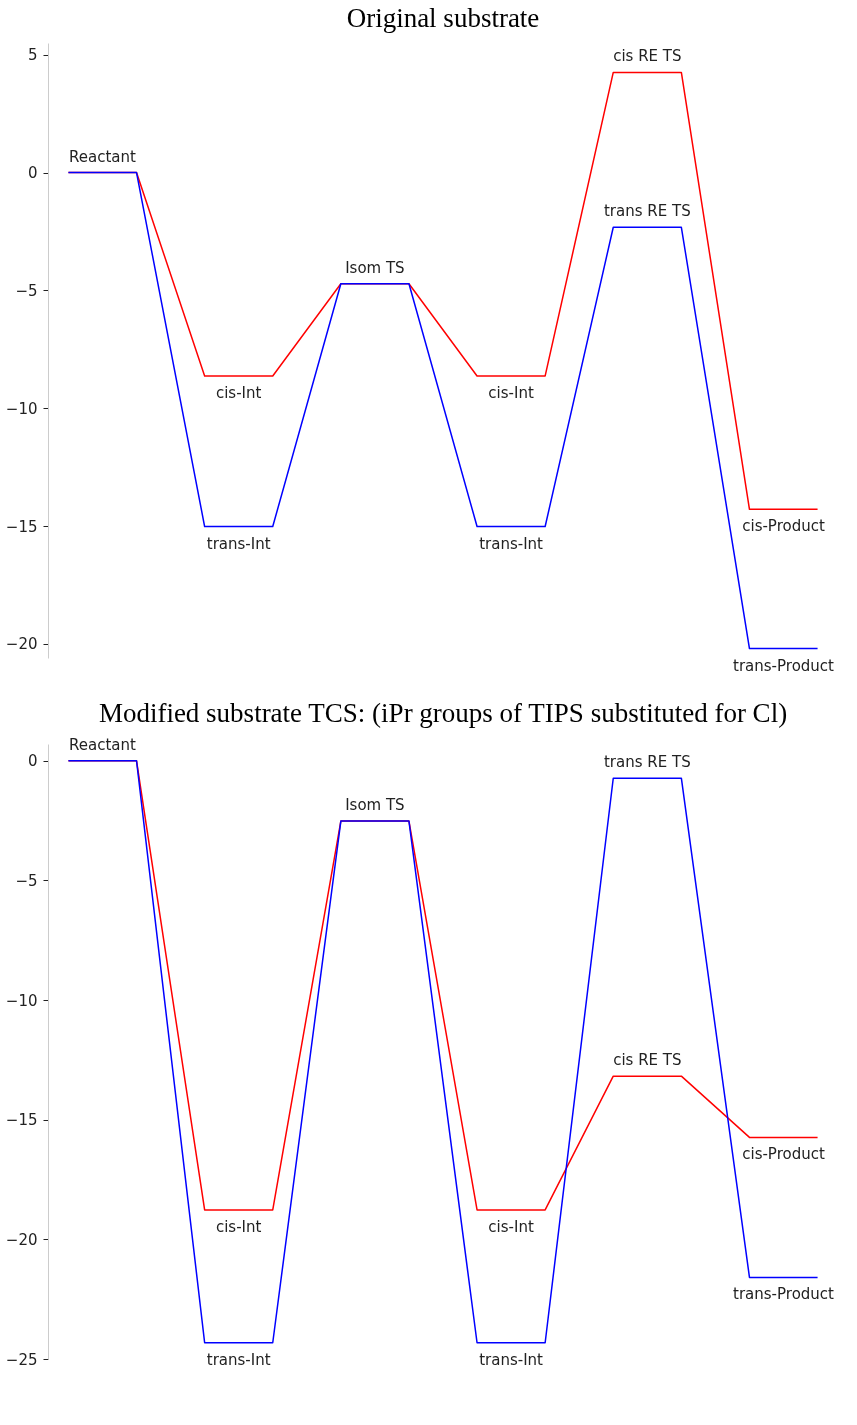  I want to click on chart-title: Modified substrate TCS: (iPr groups of TIPS substituted for Cl), so click(443, 712).